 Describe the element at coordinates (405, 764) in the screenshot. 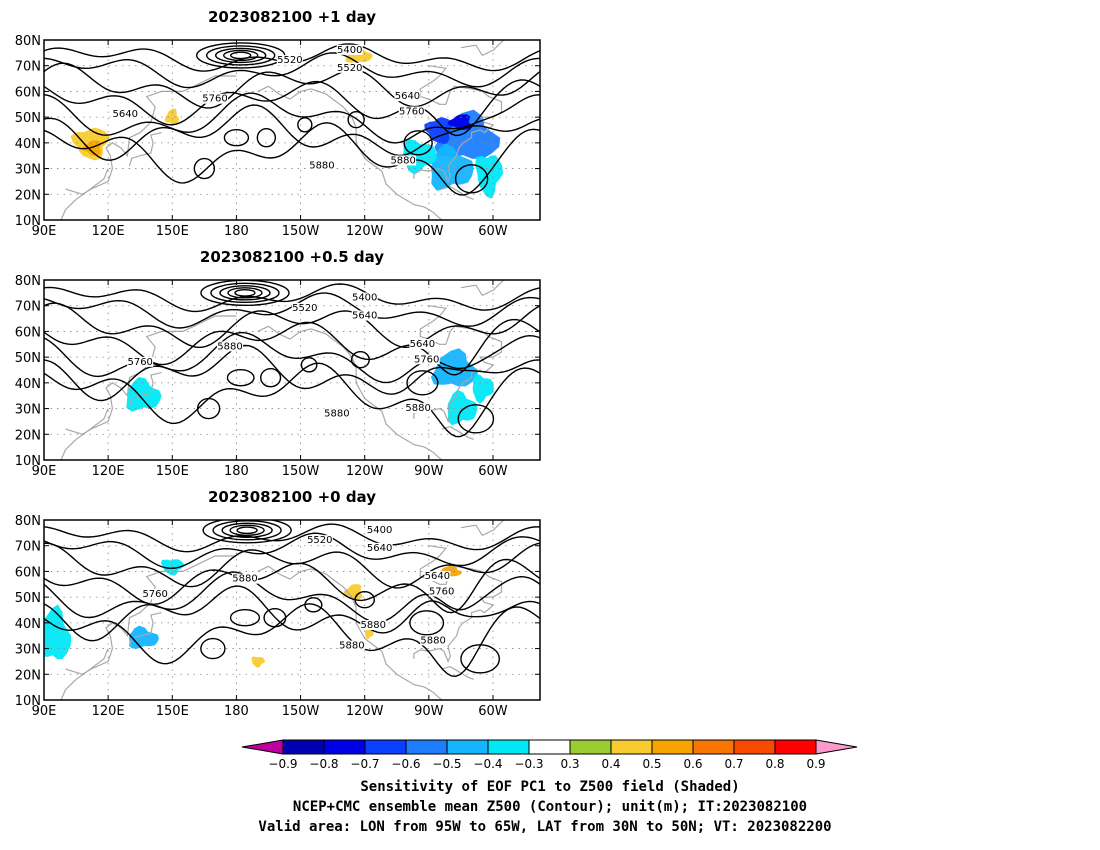

I see `colorbar-label: −0.6` at that location.